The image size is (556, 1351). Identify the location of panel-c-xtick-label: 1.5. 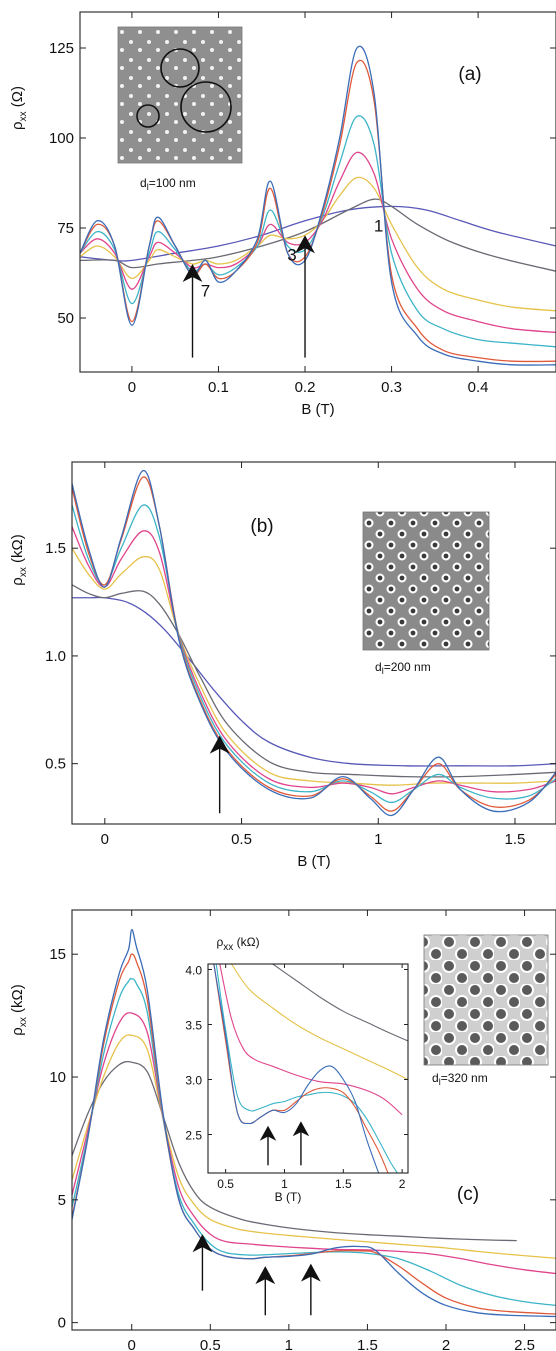
(367, 1344).